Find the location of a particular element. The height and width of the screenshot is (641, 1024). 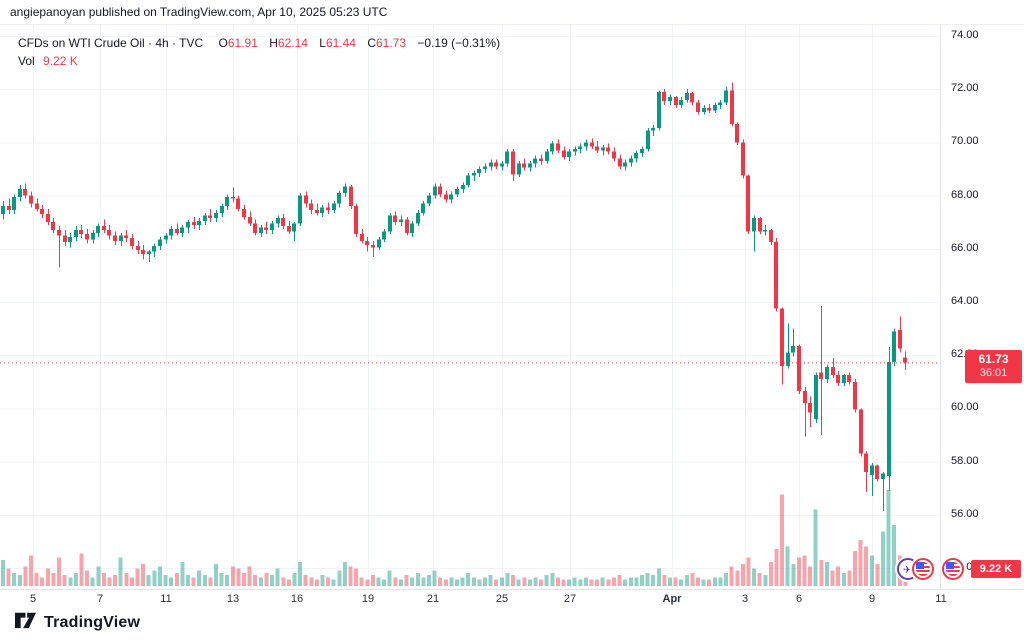

close-label: C is located at coordinates (371, 43).